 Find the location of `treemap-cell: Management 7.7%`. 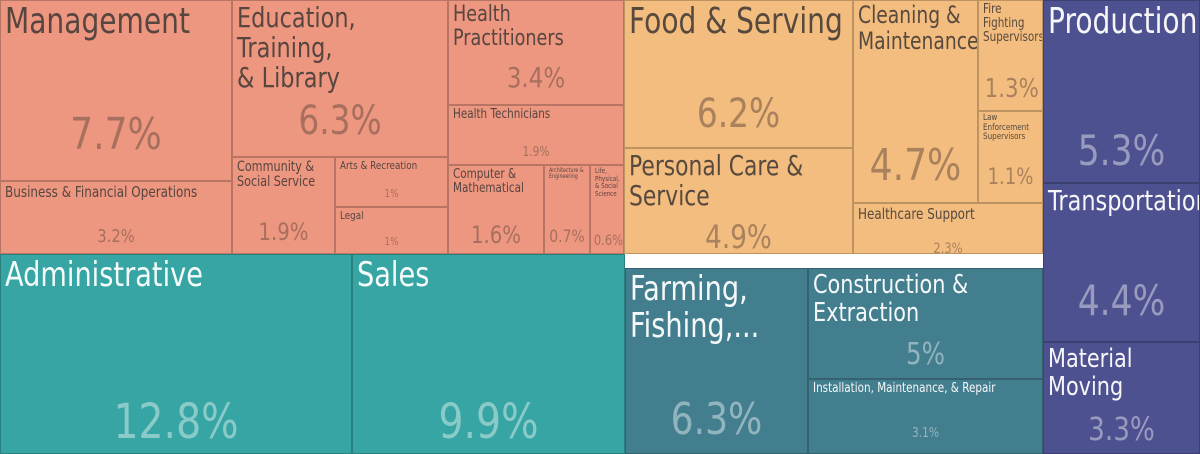

treemap-cell: Management 7.7% is located at coordinates (116, 90).